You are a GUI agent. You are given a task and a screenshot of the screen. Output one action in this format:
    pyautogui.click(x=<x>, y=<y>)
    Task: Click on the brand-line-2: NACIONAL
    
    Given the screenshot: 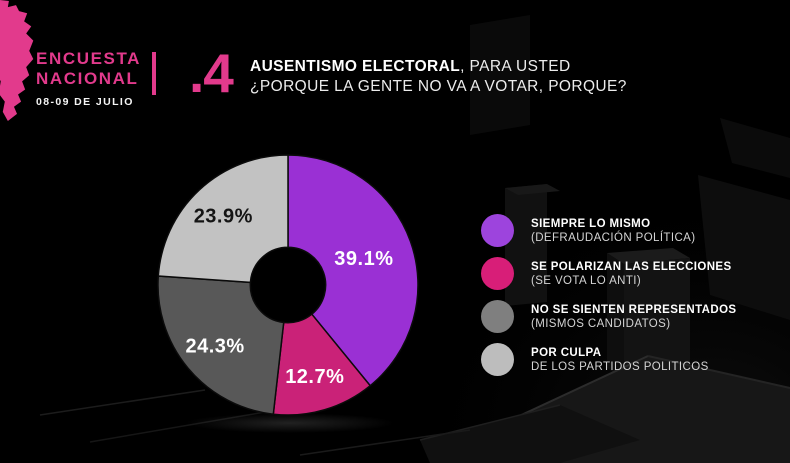 What is the action you would take?
    pyautogui.click(x=87, y=78)
    